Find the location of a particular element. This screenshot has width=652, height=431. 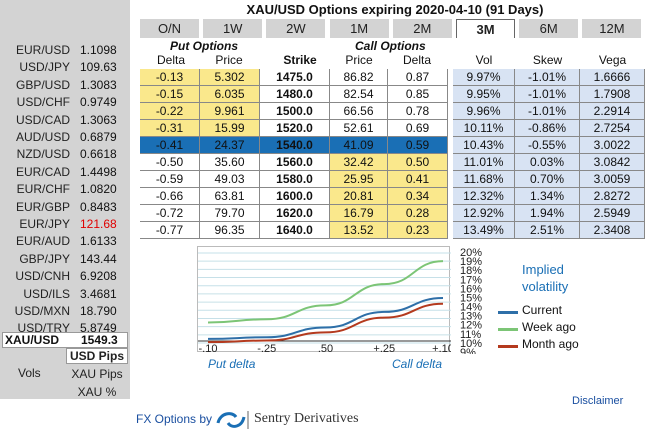

tab-1m: 1M is located at coordinates (359, 28).